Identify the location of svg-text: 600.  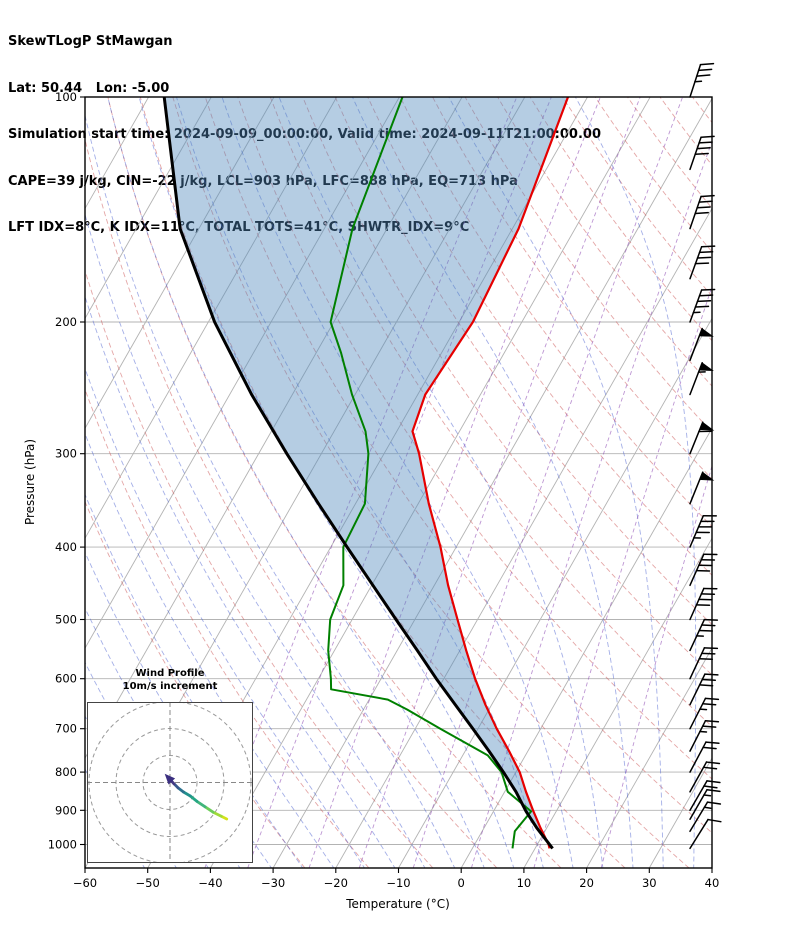
(66, 679).